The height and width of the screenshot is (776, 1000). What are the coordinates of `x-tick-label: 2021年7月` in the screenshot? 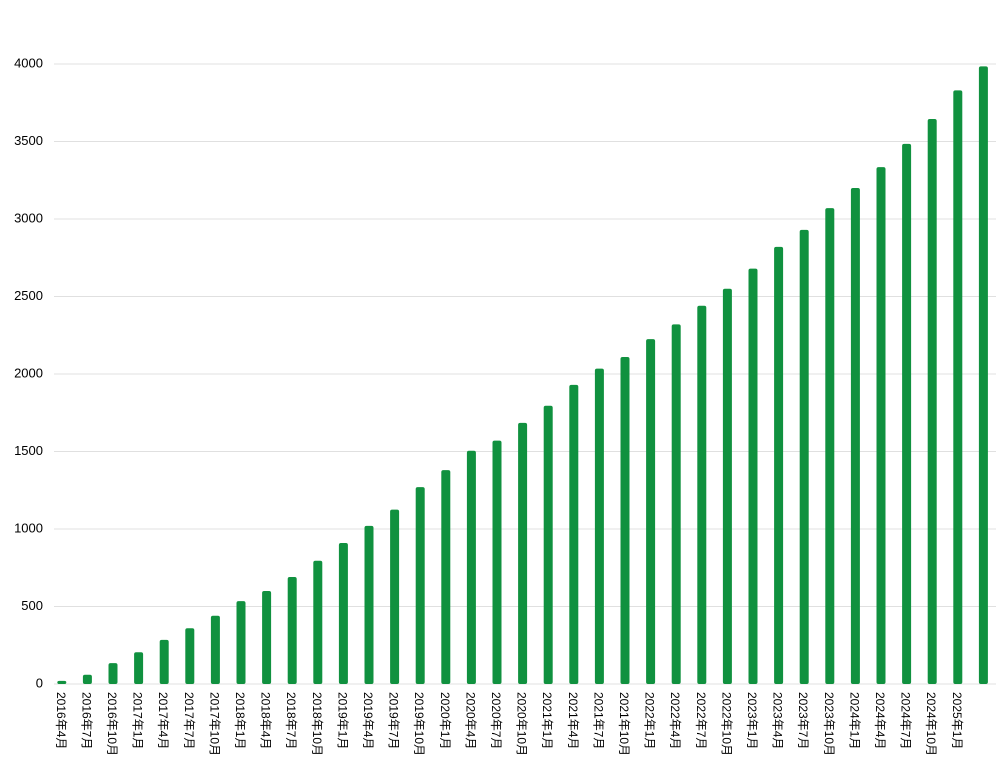 It's located at (598, 720).